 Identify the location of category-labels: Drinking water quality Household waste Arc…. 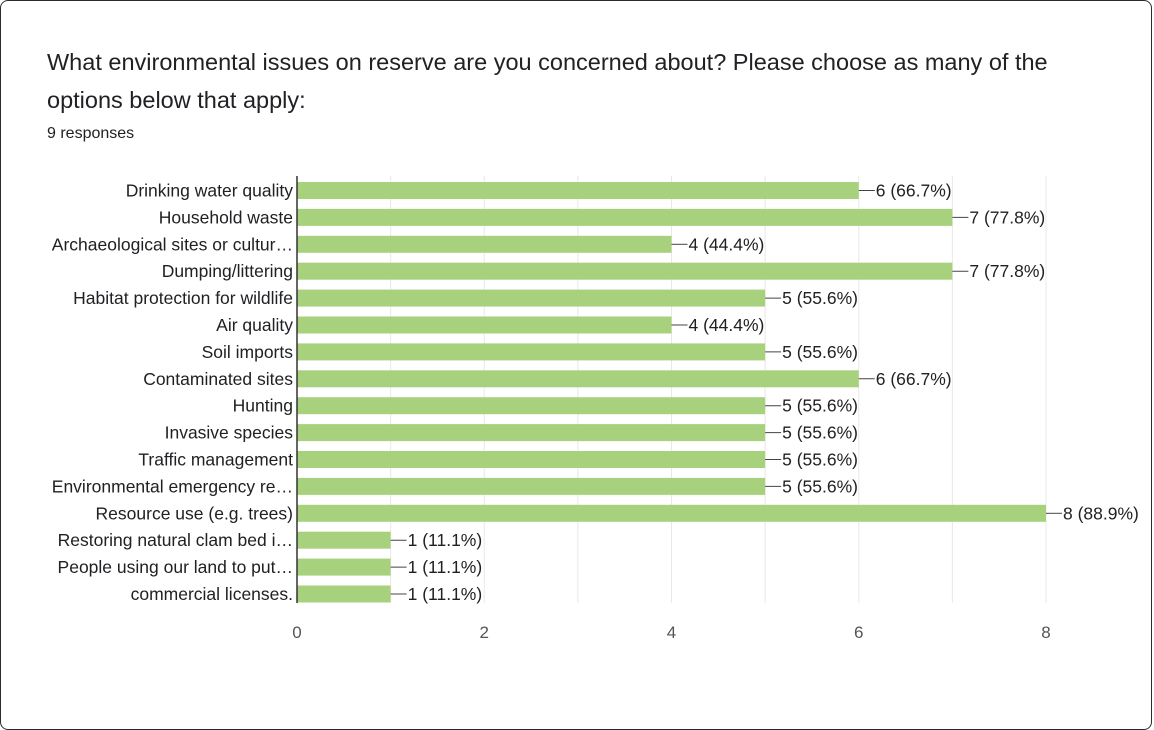
(172, 393).